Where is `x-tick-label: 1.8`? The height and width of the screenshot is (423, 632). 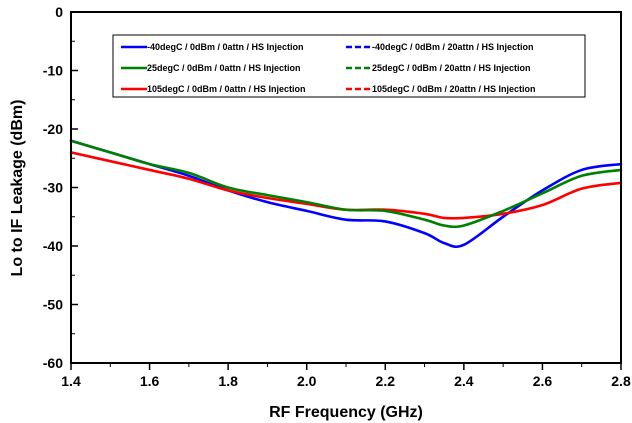
x-tick-label: 1.8 is located at coordinates (228, 381).